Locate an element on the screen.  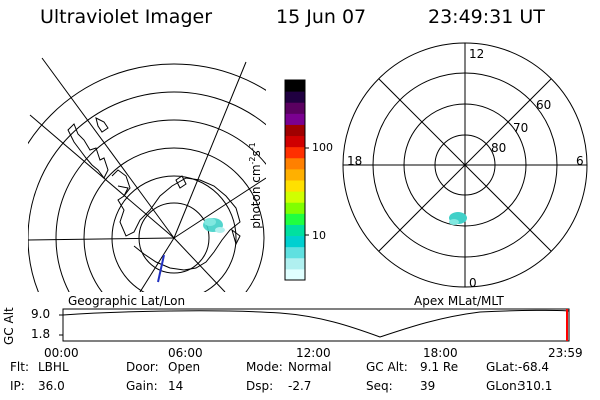
mlat-label-60: 60 is located at coordinates (544, 105).